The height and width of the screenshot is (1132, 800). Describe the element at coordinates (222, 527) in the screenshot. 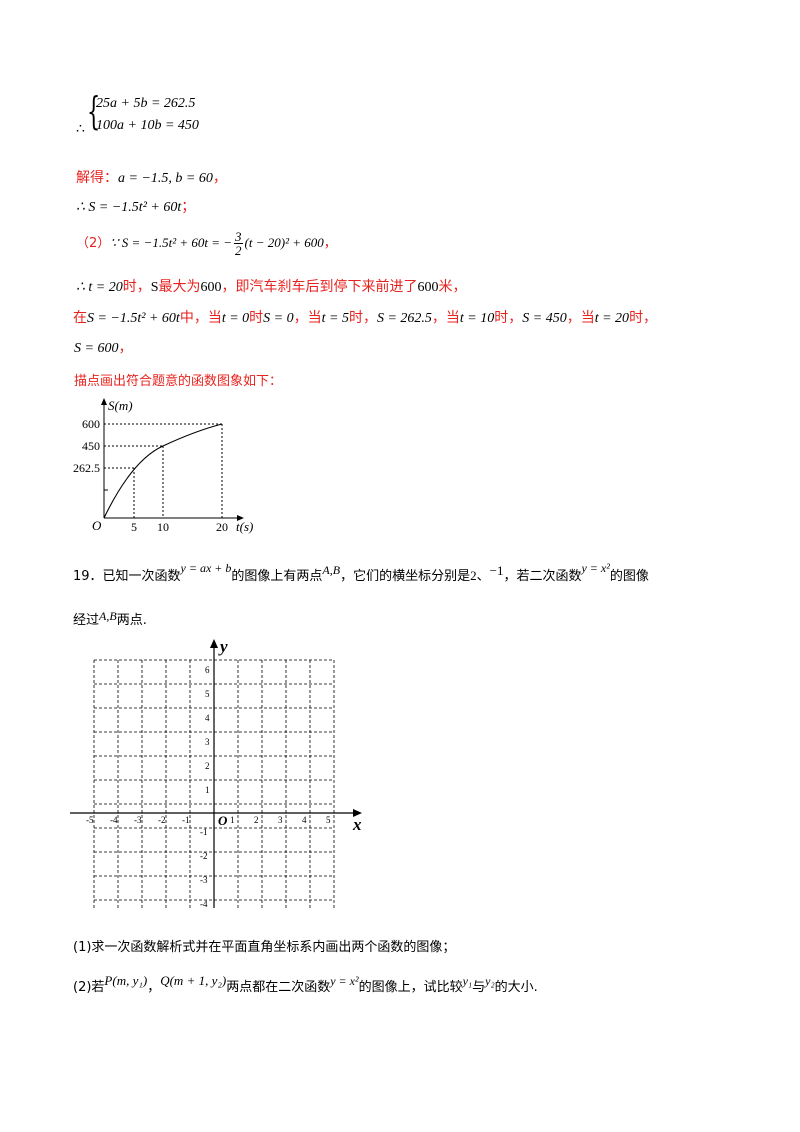

I see `graph1-xtick-20: 20` at that location.